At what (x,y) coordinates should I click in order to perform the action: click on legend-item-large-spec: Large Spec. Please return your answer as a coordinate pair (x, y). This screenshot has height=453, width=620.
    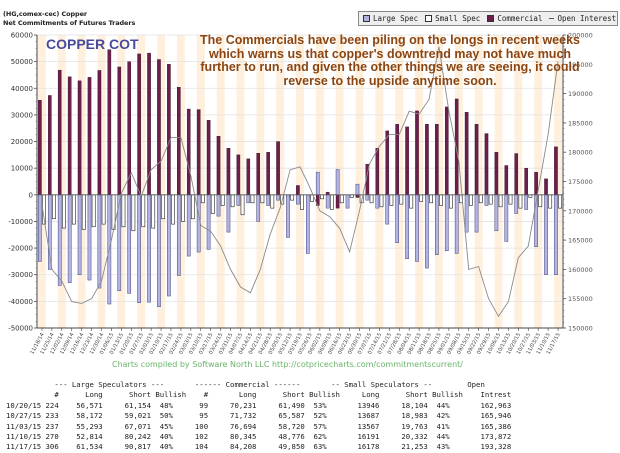
    Looking at the image, I should click on (390, 18).